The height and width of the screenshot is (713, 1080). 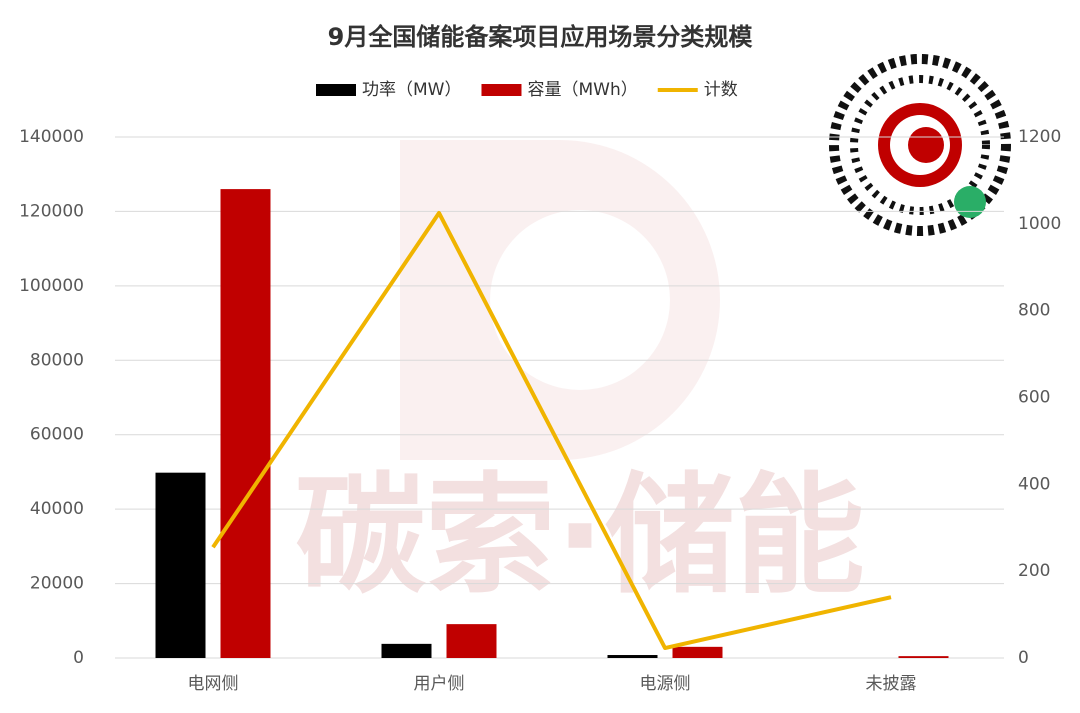 What do you see at coordinates (1039, 137) in the screenshot?
I see `y2-tick-label: 1200` at bounding box center [1039, 137].